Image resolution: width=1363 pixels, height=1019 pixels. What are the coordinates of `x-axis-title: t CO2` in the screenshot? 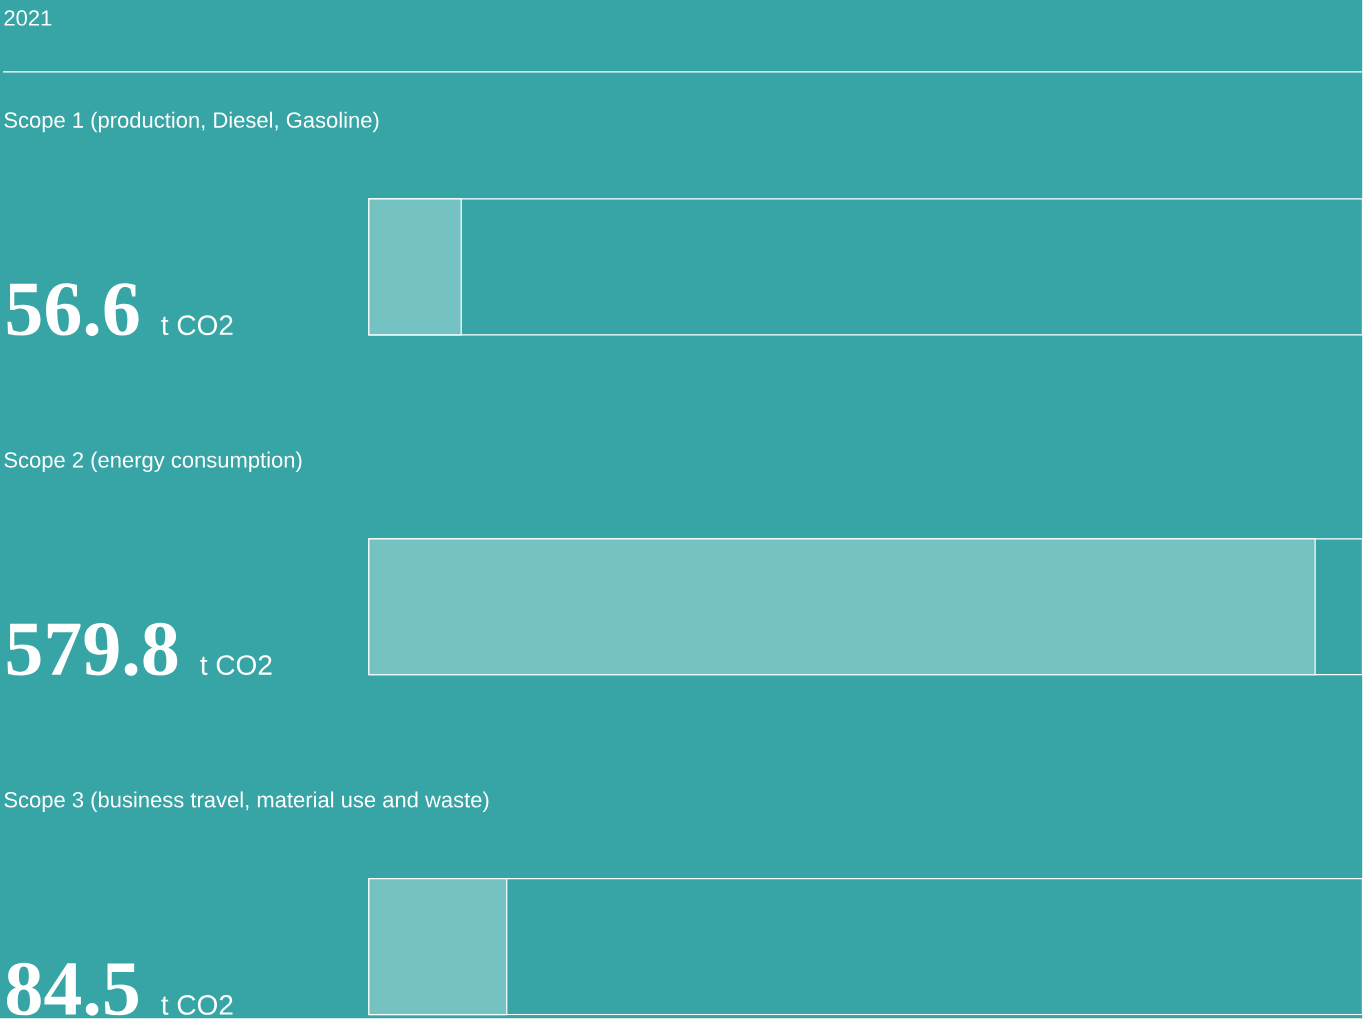 It's located at (236, 665).